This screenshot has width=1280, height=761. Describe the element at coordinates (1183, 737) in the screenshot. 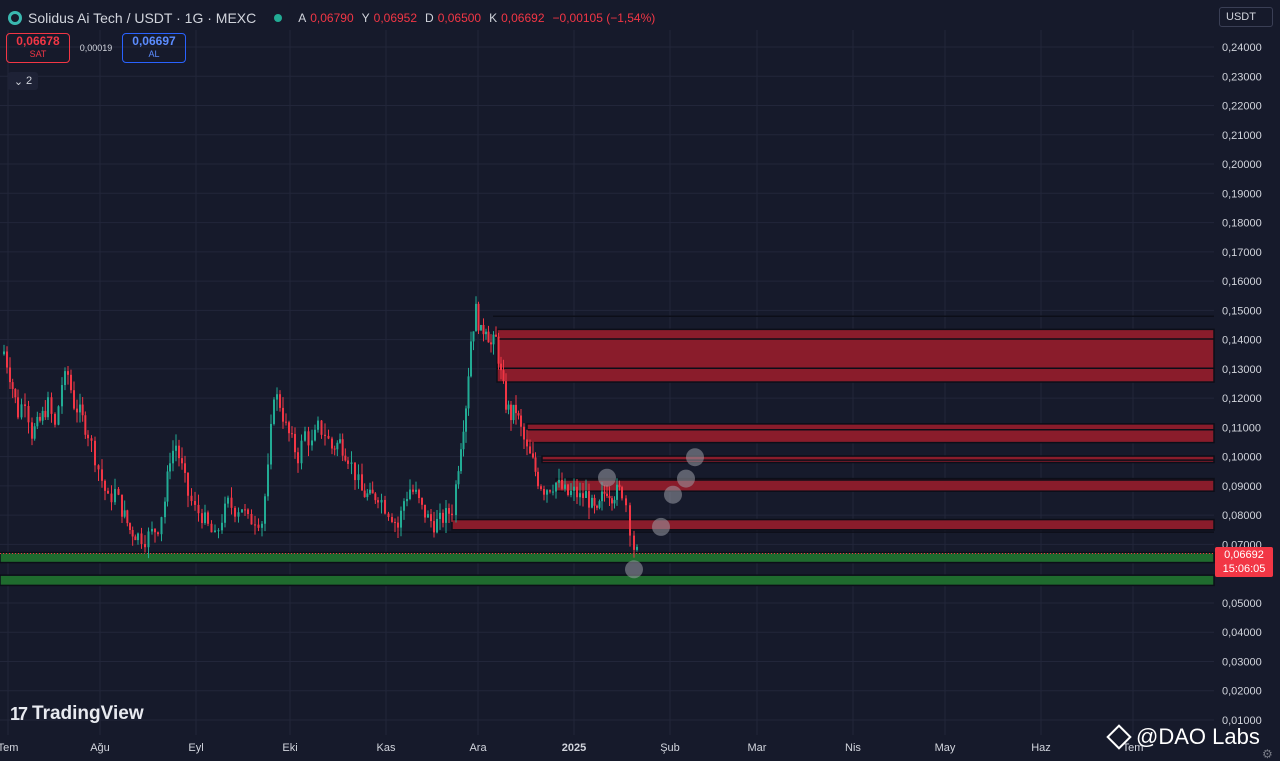

I see `dao-labs-watermark: @DAO Labs` at that location.